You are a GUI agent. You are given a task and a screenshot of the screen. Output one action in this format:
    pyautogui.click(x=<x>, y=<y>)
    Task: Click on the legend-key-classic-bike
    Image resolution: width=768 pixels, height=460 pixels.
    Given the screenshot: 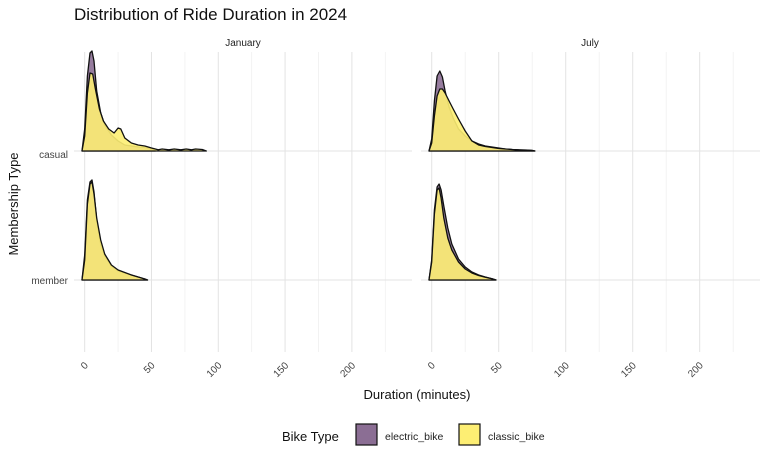 What is the action you would take?
    pyautogui.click(x=469, y=434)
    